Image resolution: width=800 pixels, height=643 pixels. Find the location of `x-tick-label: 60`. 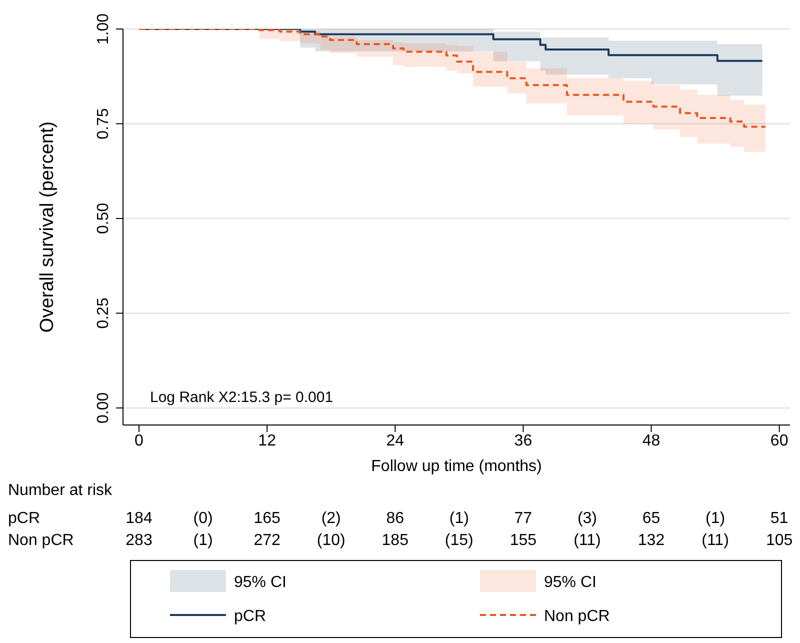

x-tick-label: 60 is located at coordinates (779, 441).